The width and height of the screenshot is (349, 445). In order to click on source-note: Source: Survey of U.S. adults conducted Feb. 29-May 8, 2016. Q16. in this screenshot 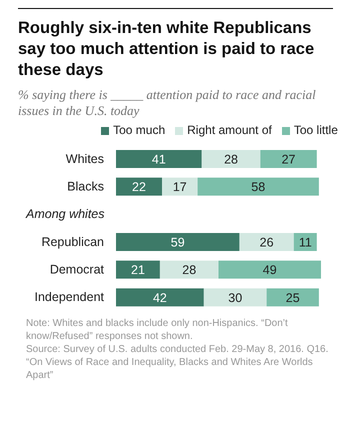, I will do `click(178, 349)`.